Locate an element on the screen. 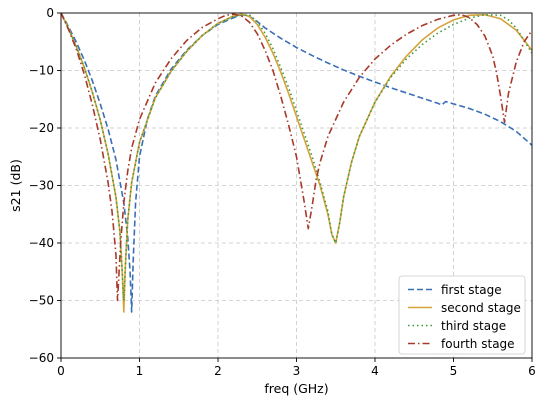 The width and height of the screenshot is (550, 410). y-tick-label: −40 is located at coordinates (41, 243).